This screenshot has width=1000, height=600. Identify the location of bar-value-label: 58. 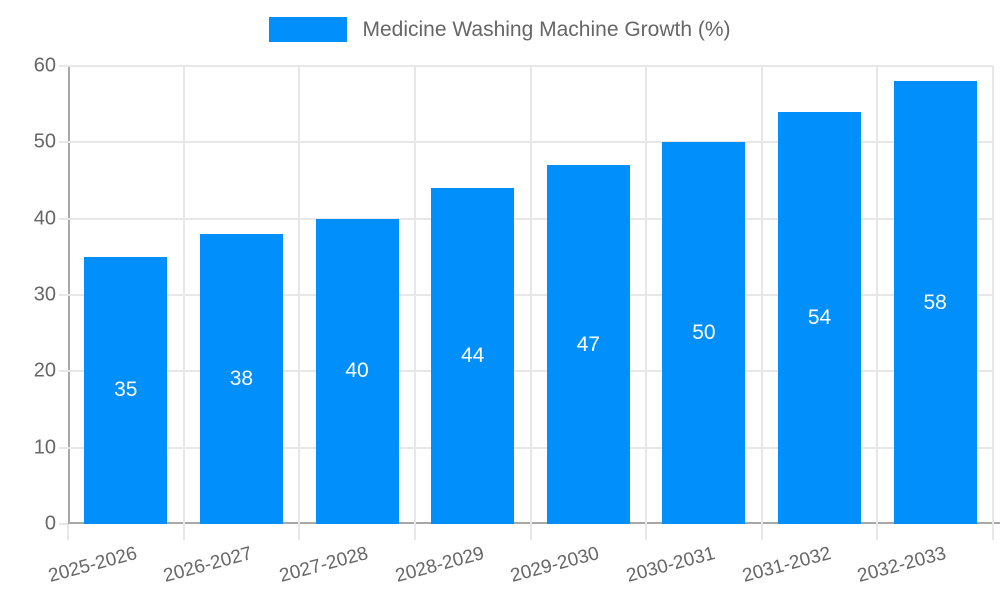
(935, 302).